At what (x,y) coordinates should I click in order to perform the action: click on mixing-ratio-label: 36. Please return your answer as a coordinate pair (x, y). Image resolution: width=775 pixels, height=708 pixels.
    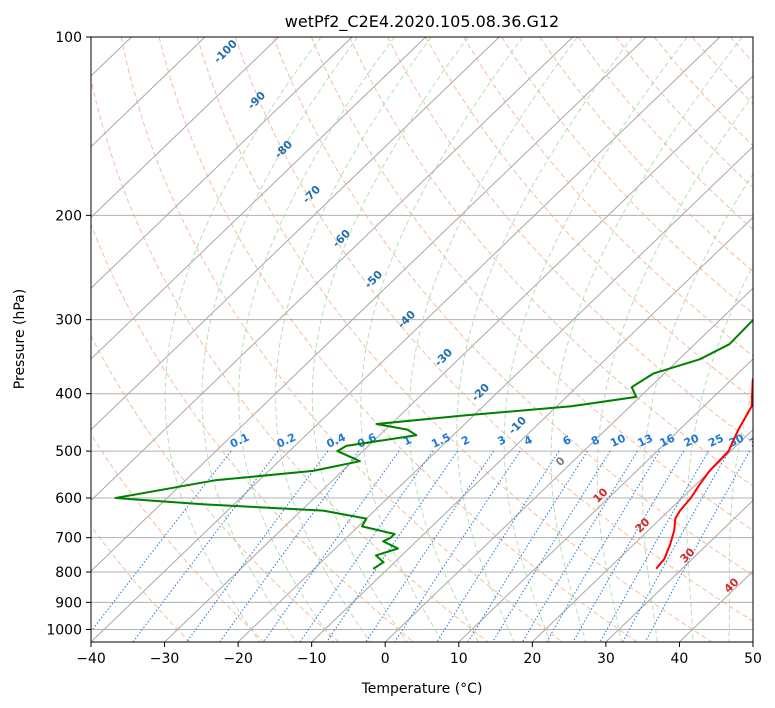
    Looking at the image, I should click on (757, 440).